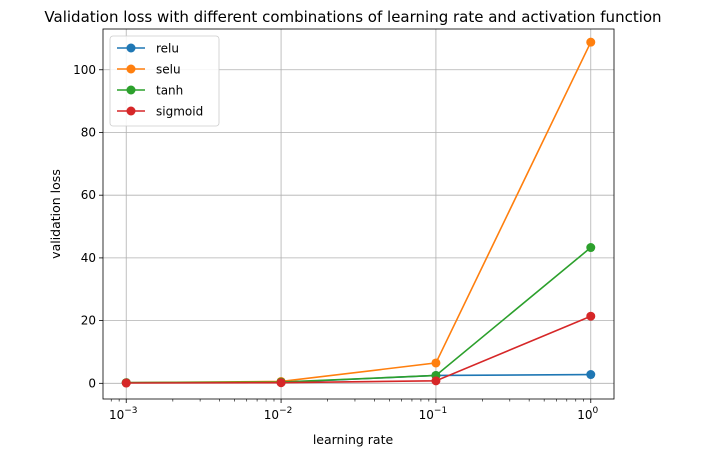  What do you see at coordinates (359, 349) in the screenshot?
I see `series-line-sigmoid` at bounding box center [359, 349].